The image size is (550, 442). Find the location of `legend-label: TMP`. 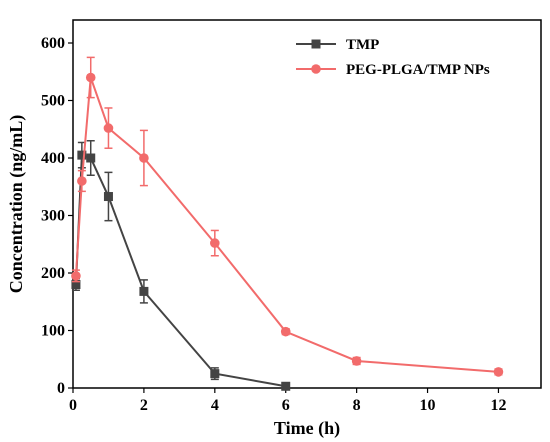

legend-label: TMP is located at coordinates (362, 45).